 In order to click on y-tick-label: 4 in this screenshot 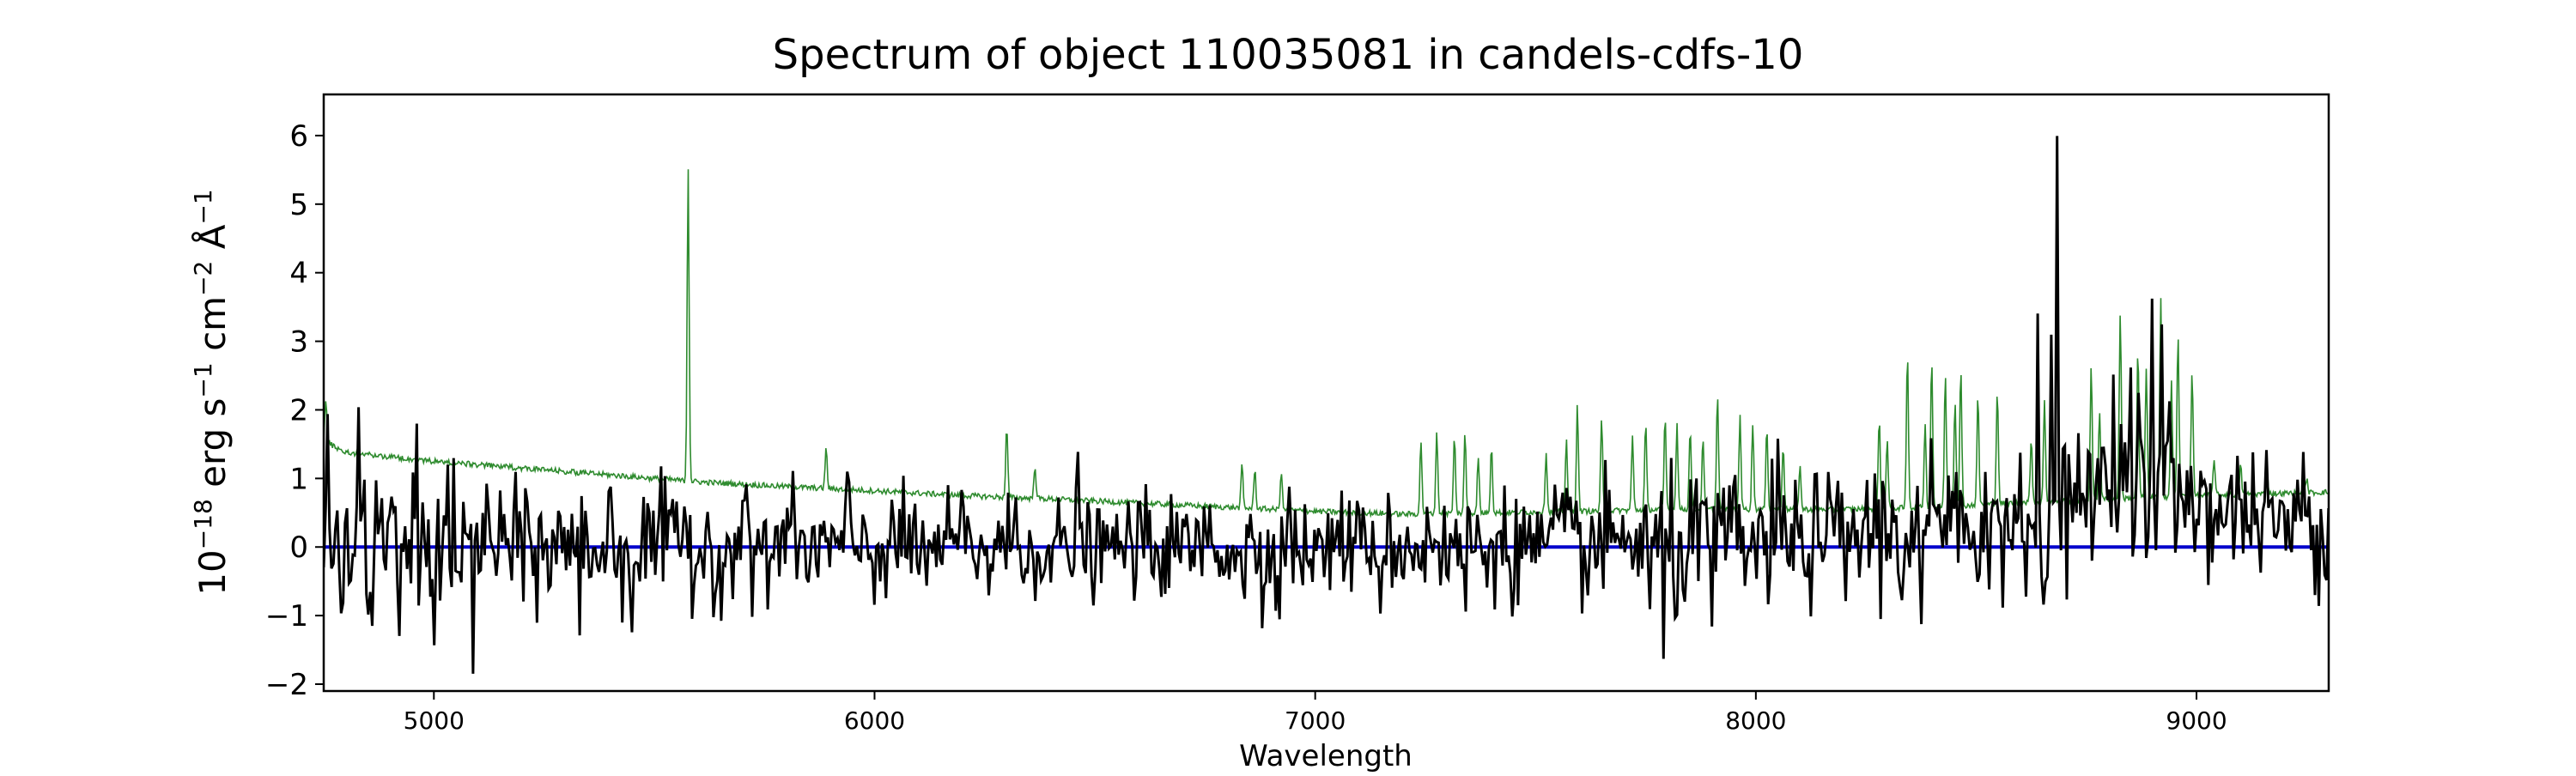, I will do `click(298, 274)`.